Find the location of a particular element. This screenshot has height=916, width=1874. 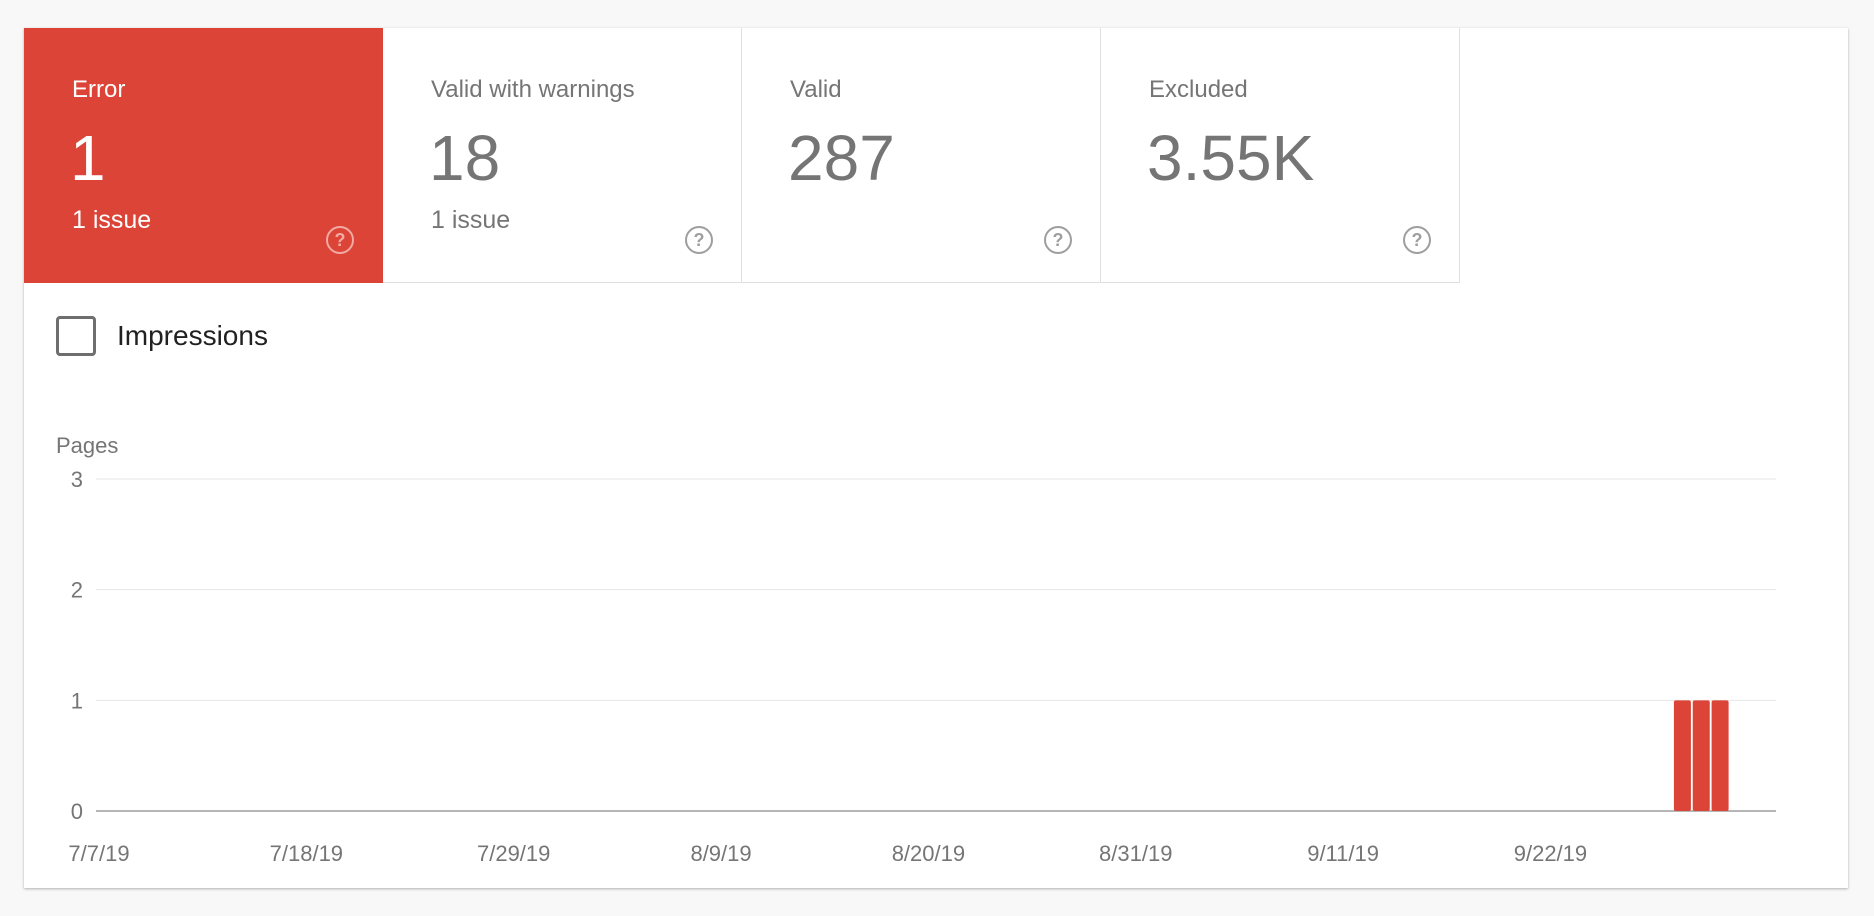

y-axis-title: Pages is located at coordinates (87, 445).